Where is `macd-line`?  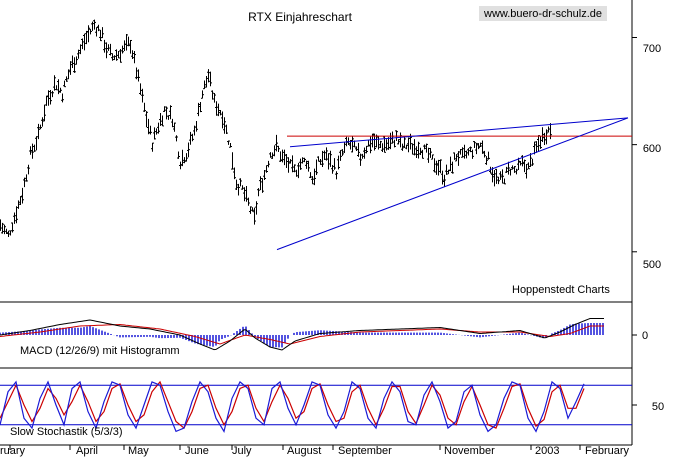
macd-line is located at coordinates (302, 334).